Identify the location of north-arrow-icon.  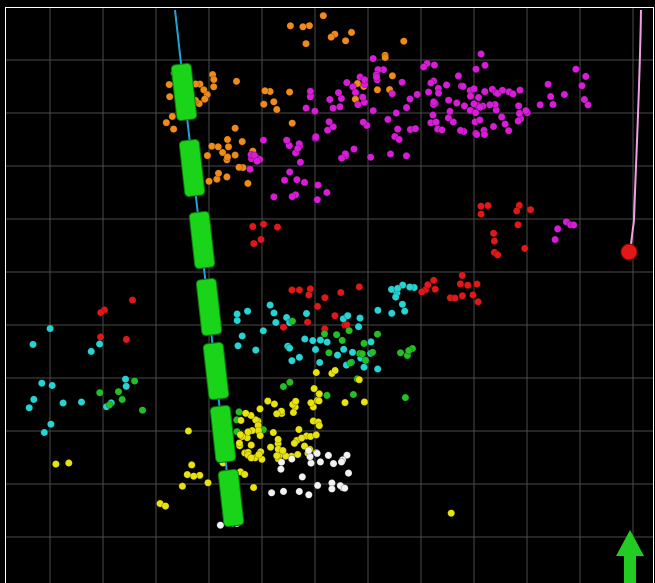
(630, 556).